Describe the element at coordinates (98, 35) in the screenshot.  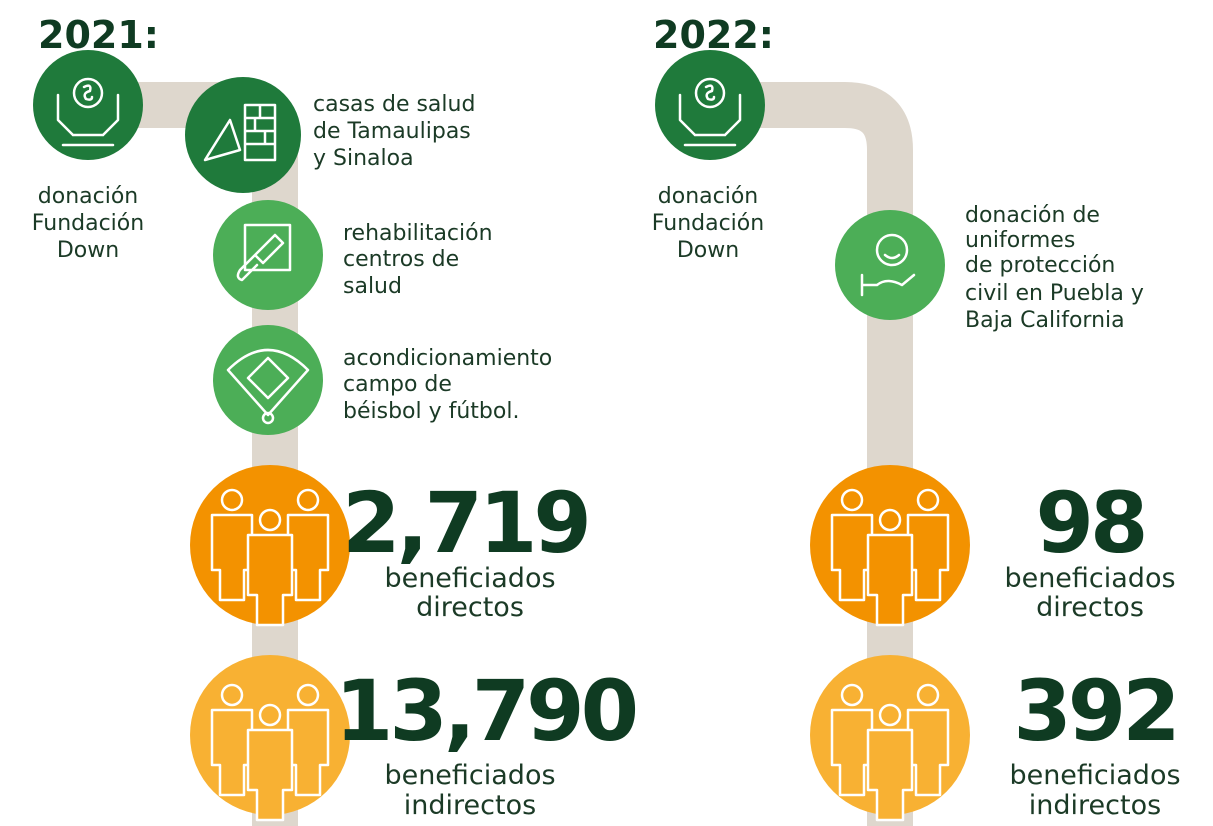
I see `year: 2021:` at that location.